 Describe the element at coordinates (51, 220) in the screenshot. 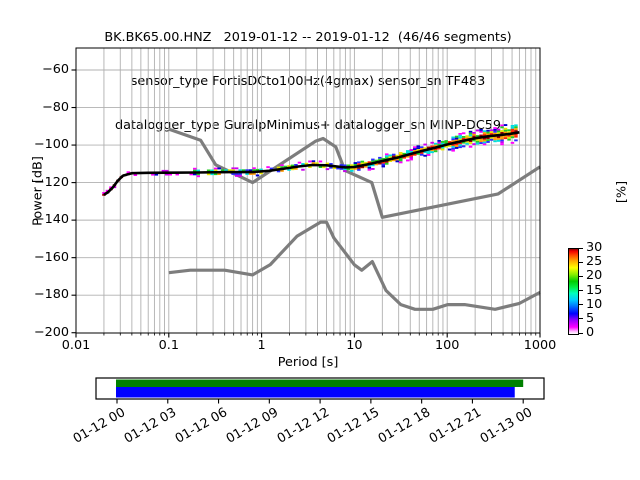

I see `y-tick-label: −140` at that location.